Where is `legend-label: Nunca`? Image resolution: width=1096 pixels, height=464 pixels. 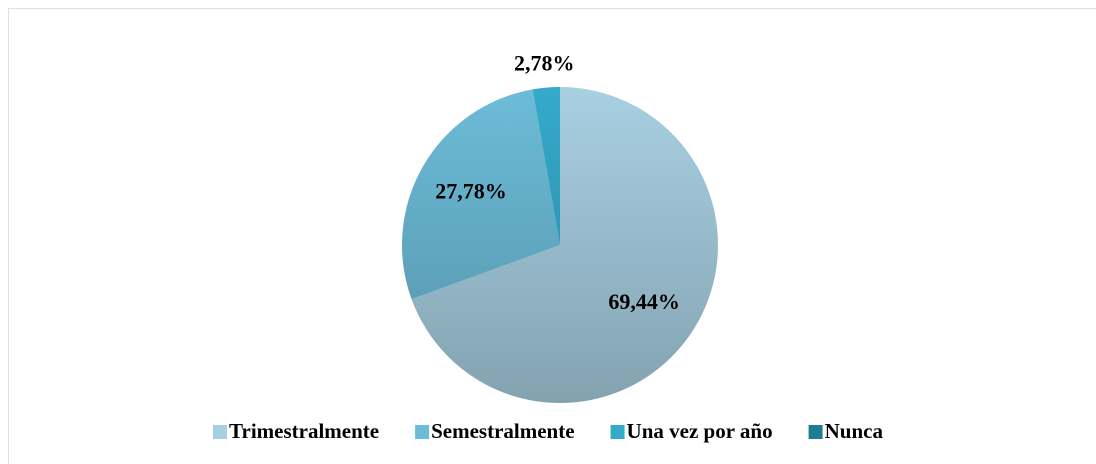
legend-label: Nunca is located at coordinates (854, 431).